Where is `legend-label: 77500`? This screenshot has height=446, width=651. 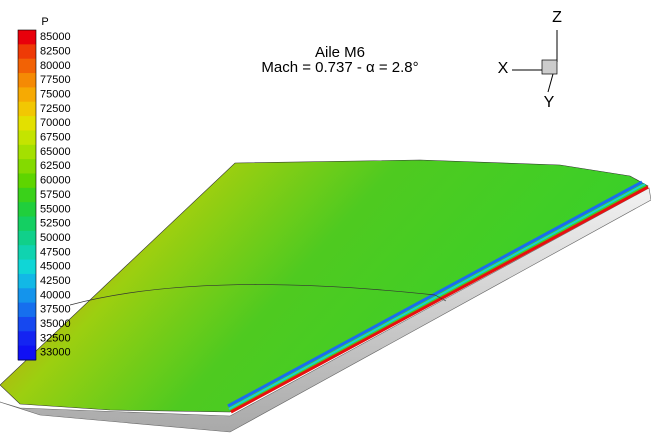 legend-label: 77500 is located at coordinates (55, 80).